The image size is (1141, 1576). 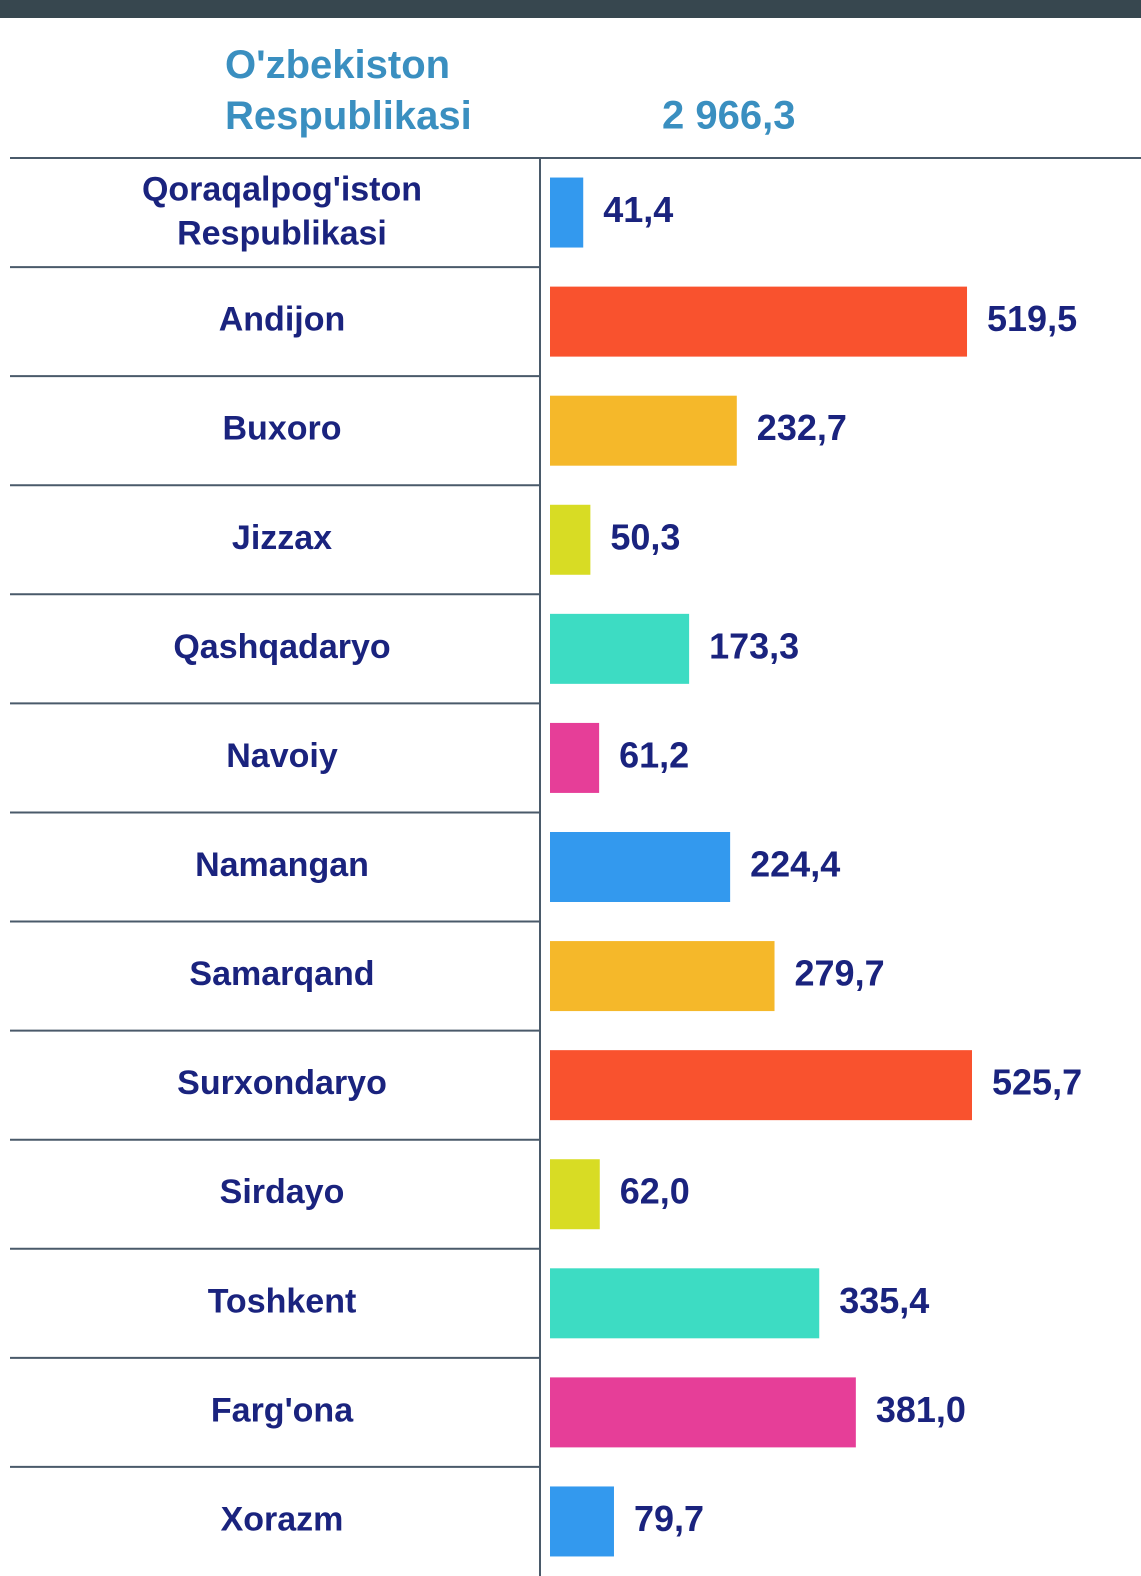 What do you see at coordinates (795, 864) in the screenshot?
I see `value-label: 224,4` at bounding box center [795, 864].